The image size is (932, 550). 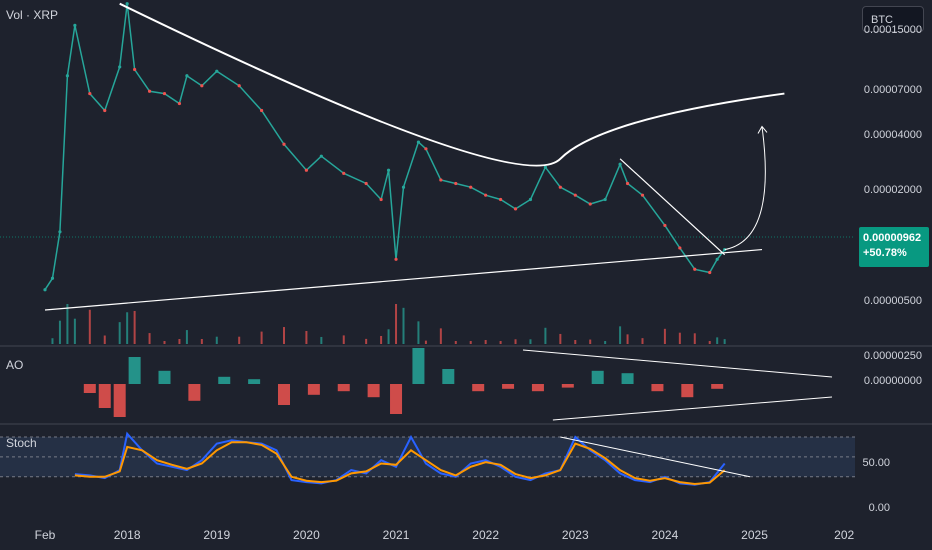 I want to click on time-axis-label: 2018, so click(x=127, y=535).